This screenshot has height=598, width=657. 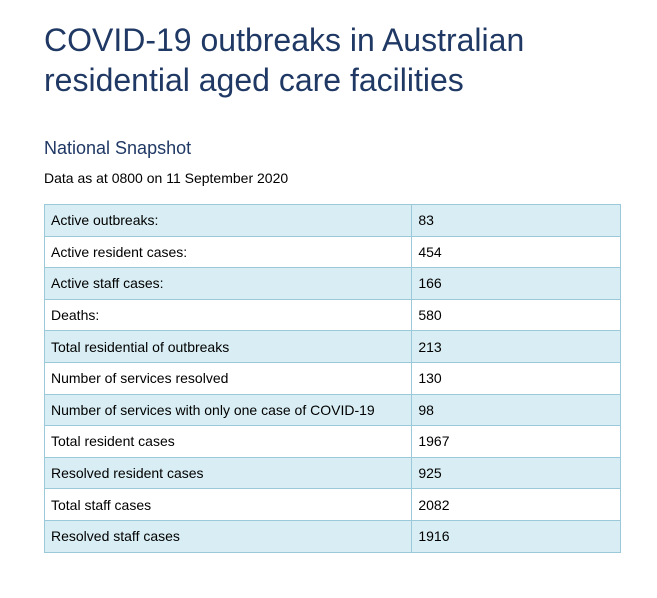 I want to click on row-value: 2082, so click(x=516, y=504).